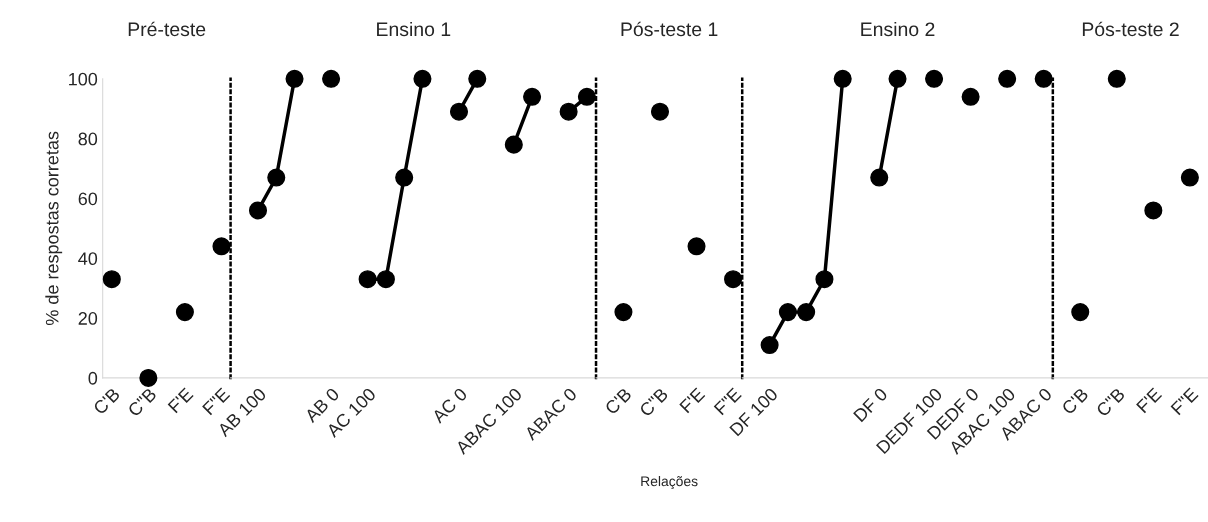 Image resolution: width=1208 pixels, height=522 pixels. I want to click on x-axis-title: Relações, so click(669, 482).